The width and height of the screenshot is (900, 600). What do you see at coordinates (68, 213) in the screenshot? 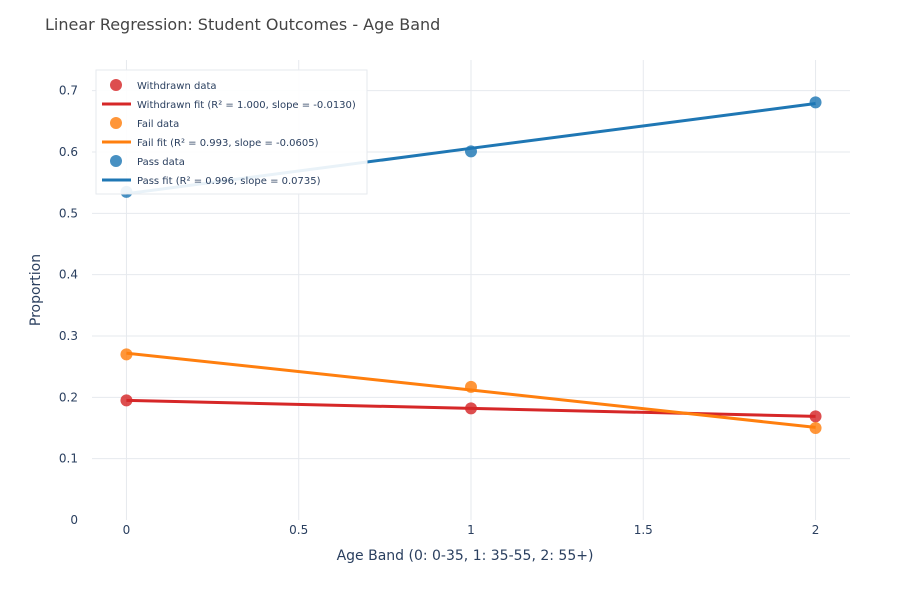
I see `y-tick-label: 0.5` at bounding box center [68, 213].